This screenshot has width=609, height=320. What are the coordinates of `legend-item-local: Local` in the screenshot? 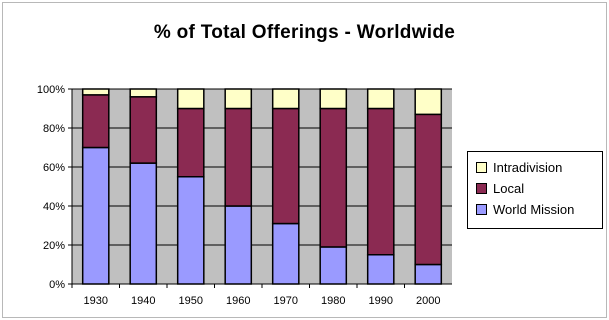 It's located at (539, 188).